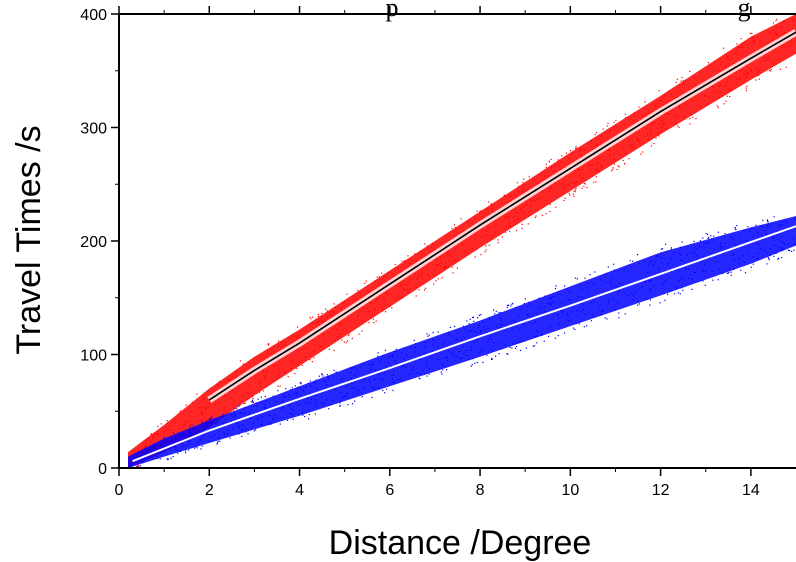  I want to click on y-axis-label: Travel Times /s, so click(29, 239).